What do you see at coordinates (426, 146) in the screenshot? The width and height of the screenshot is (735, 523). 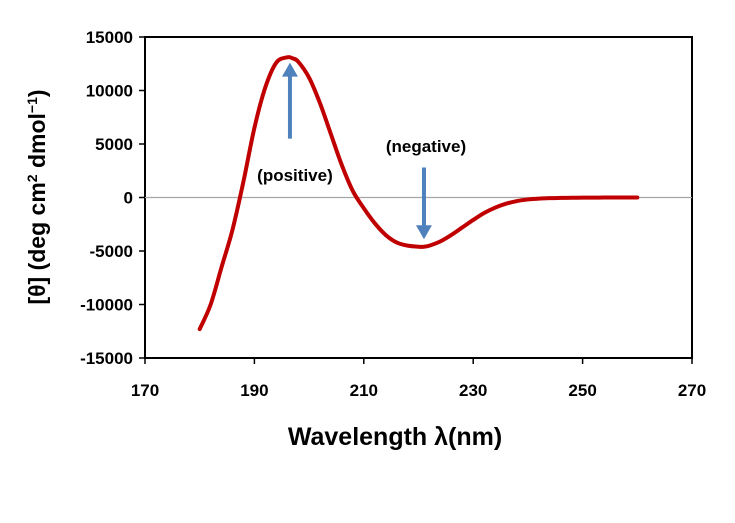 I see `negative-annotation: (negative)` at bounding box center [426, 146].